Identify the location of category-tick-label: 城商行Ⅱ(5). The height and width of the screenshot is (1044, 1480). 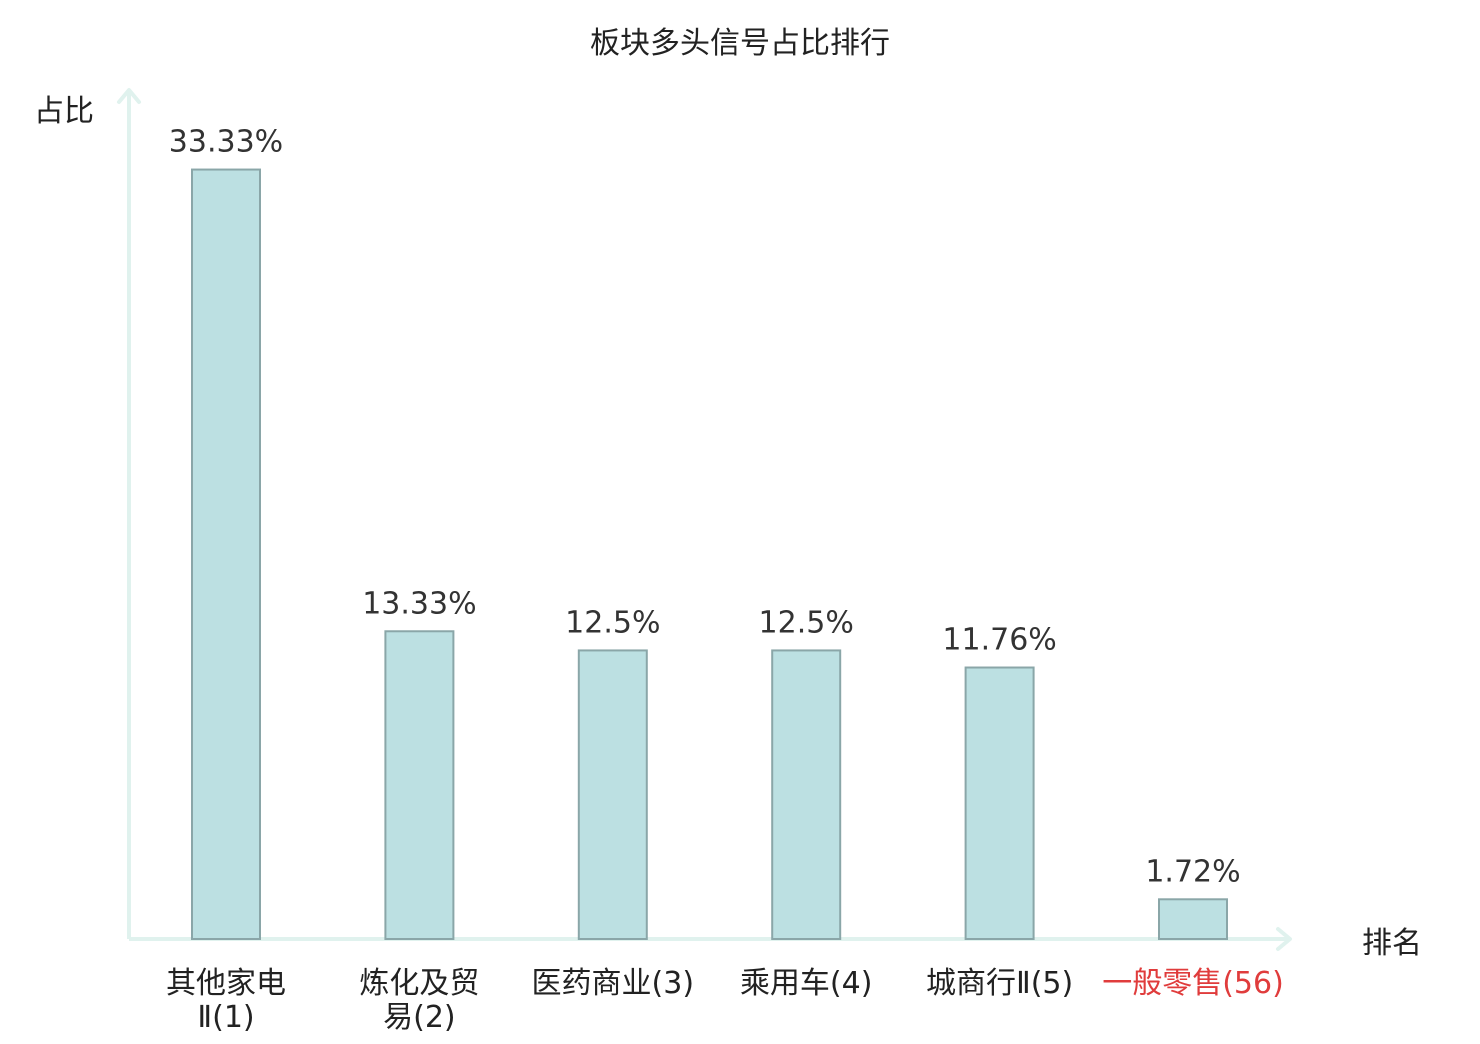
(999, 983).